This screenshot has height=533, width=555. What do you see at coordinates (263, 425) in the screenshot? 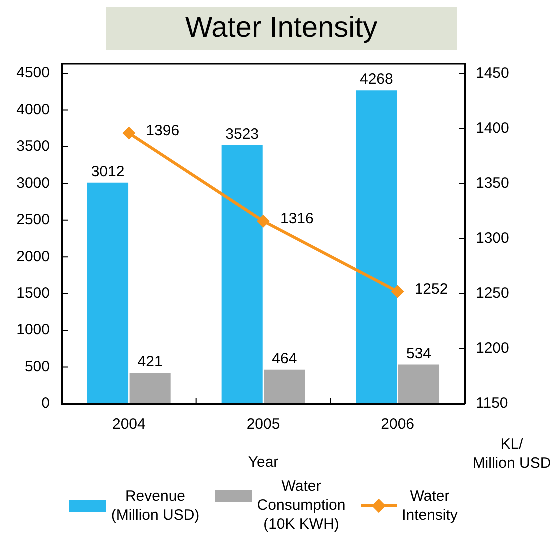
I see `x-tick-label: 2005` at bounding box center [263, 425].